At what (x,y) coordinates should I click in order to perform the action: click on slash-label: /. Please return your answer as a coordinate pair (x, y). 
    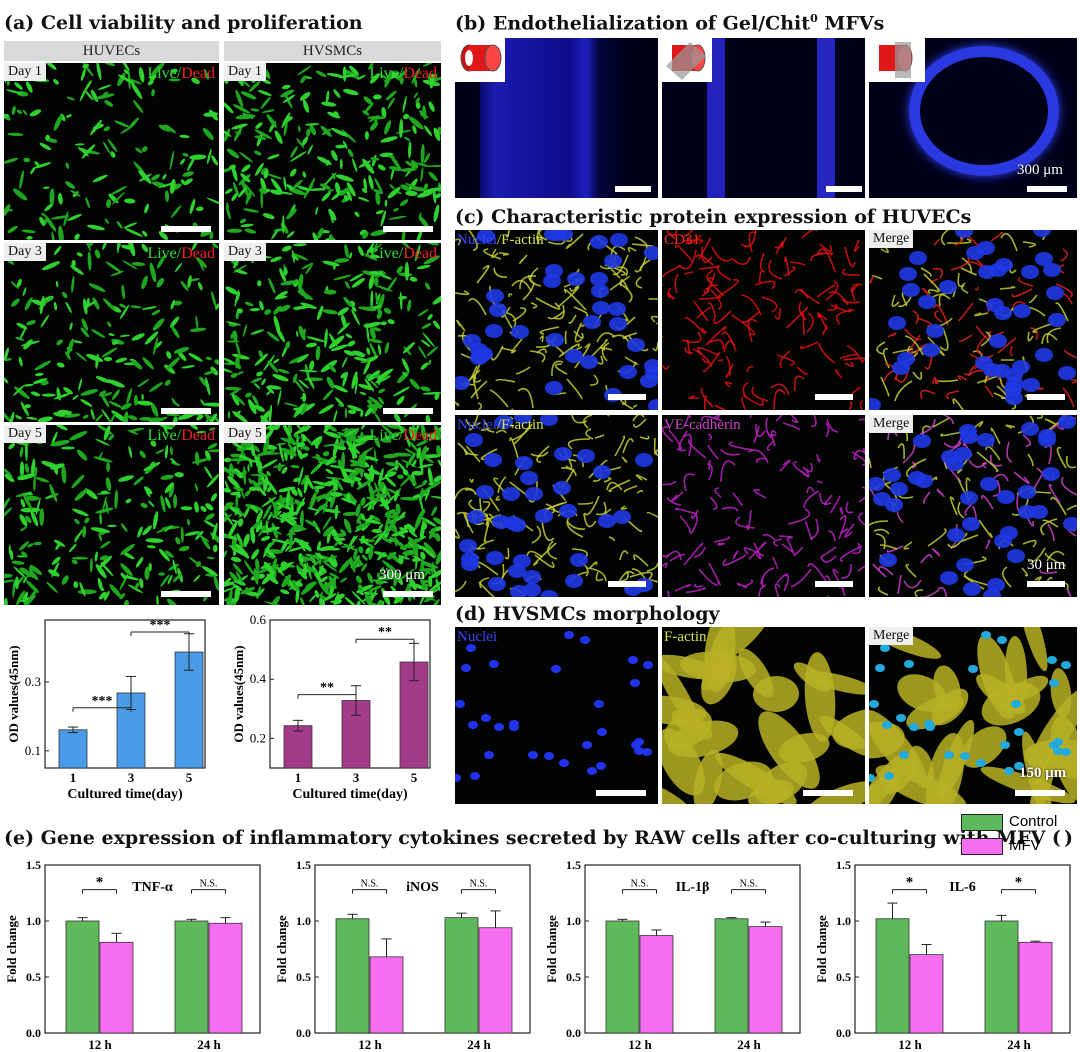
    Looking at the image, I should click on (179, 435).